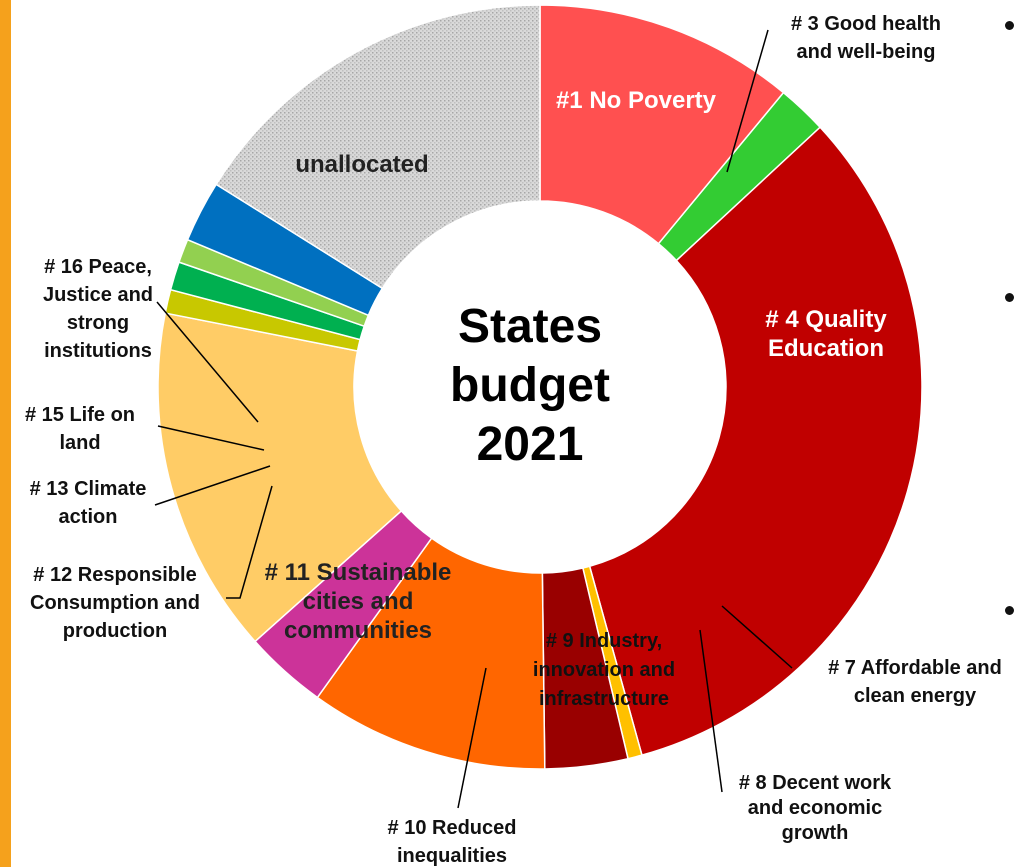 The image size is (1023, 867). I want to click on slice-label: # 16 Peace, Justice and strong institutions, so click(98, 309).